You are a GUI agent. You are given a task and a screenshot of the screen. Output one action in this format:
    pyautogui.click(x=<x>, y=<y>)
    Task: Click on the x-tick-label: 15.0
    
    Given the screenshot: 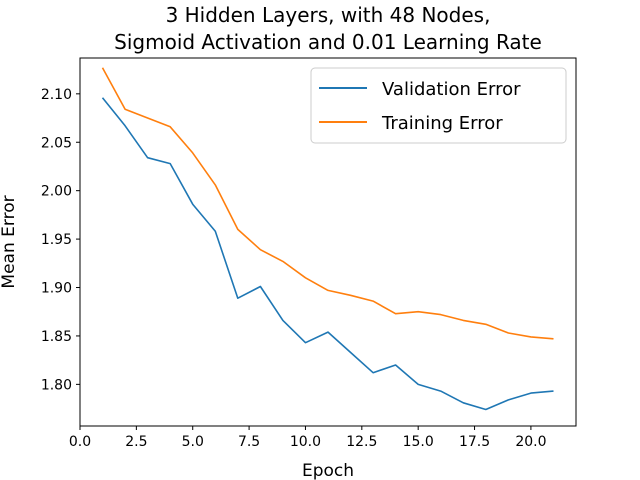 What is the action you would take?
    pyautogui.click(x=418, y=442)
    